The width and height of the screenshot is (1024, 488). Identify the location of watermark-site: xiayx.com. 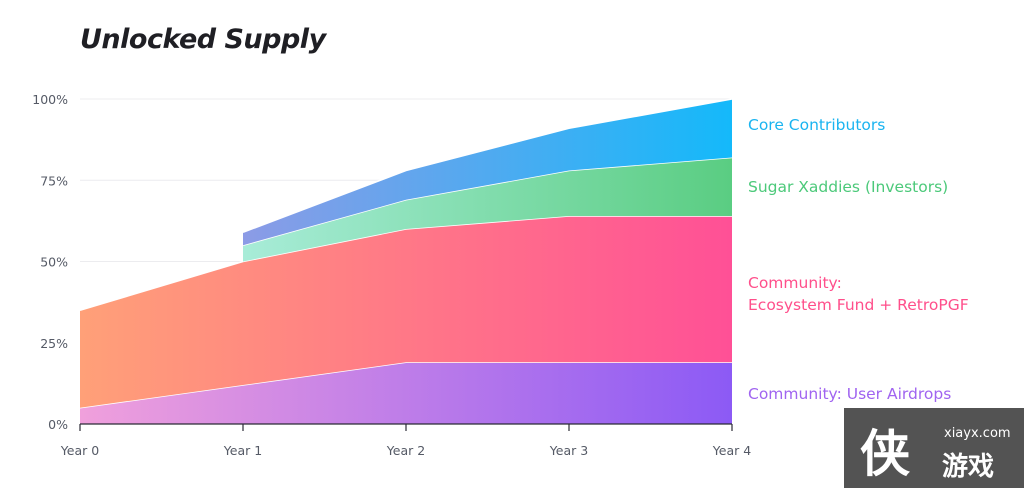
(977, 433).